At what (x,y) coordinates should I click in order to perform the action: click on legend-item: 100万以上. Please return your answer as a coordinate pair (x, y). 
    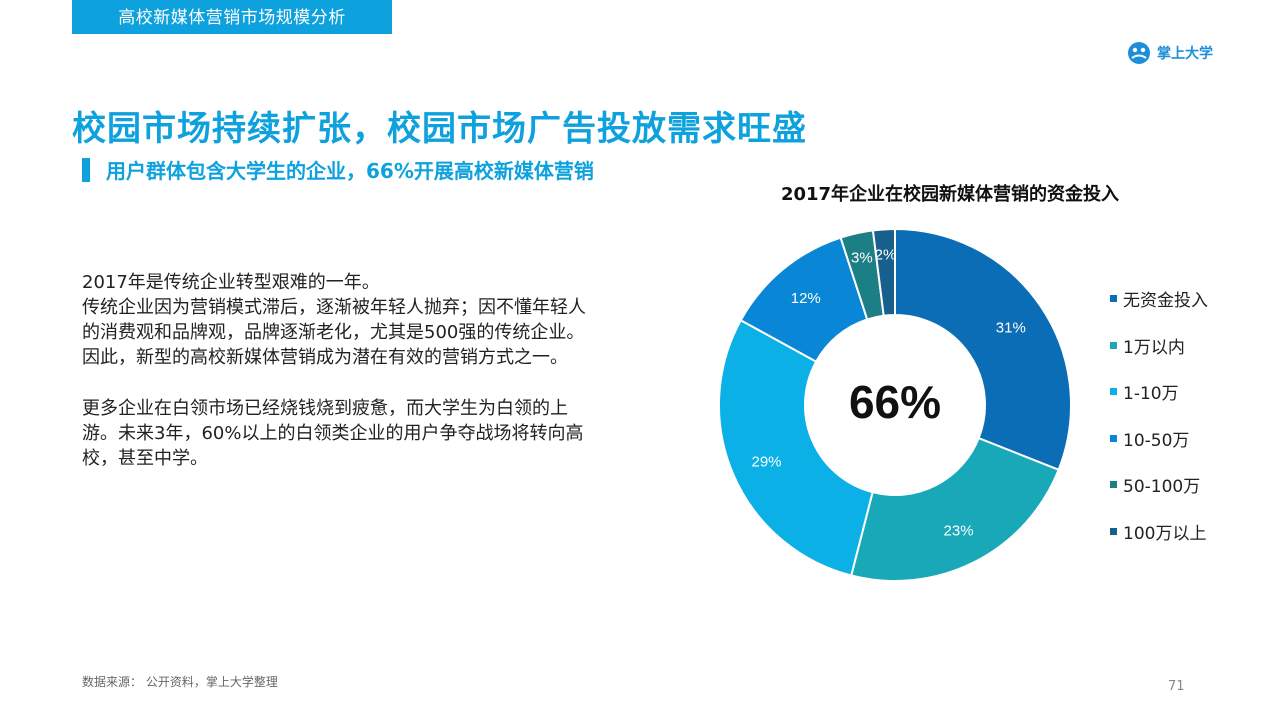
    Looking at the image, I should click on (1159, 542).